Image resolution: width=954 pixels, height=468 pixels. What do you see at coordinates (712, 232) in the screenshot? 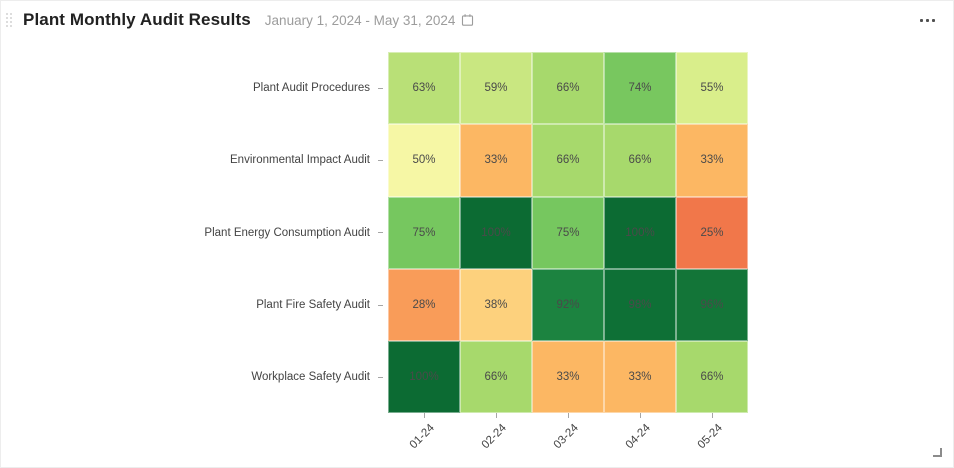
I see `heatmap-cell: 25%` at bounding box center [712, 232].